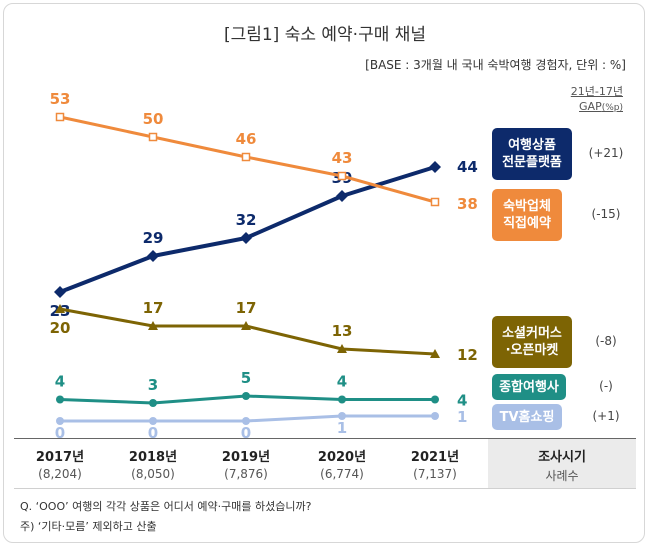 Image resolution: width=650 pixels, height=548 pixels. I want to click on legend-item-3: 종합여행사, so click(529, 387).